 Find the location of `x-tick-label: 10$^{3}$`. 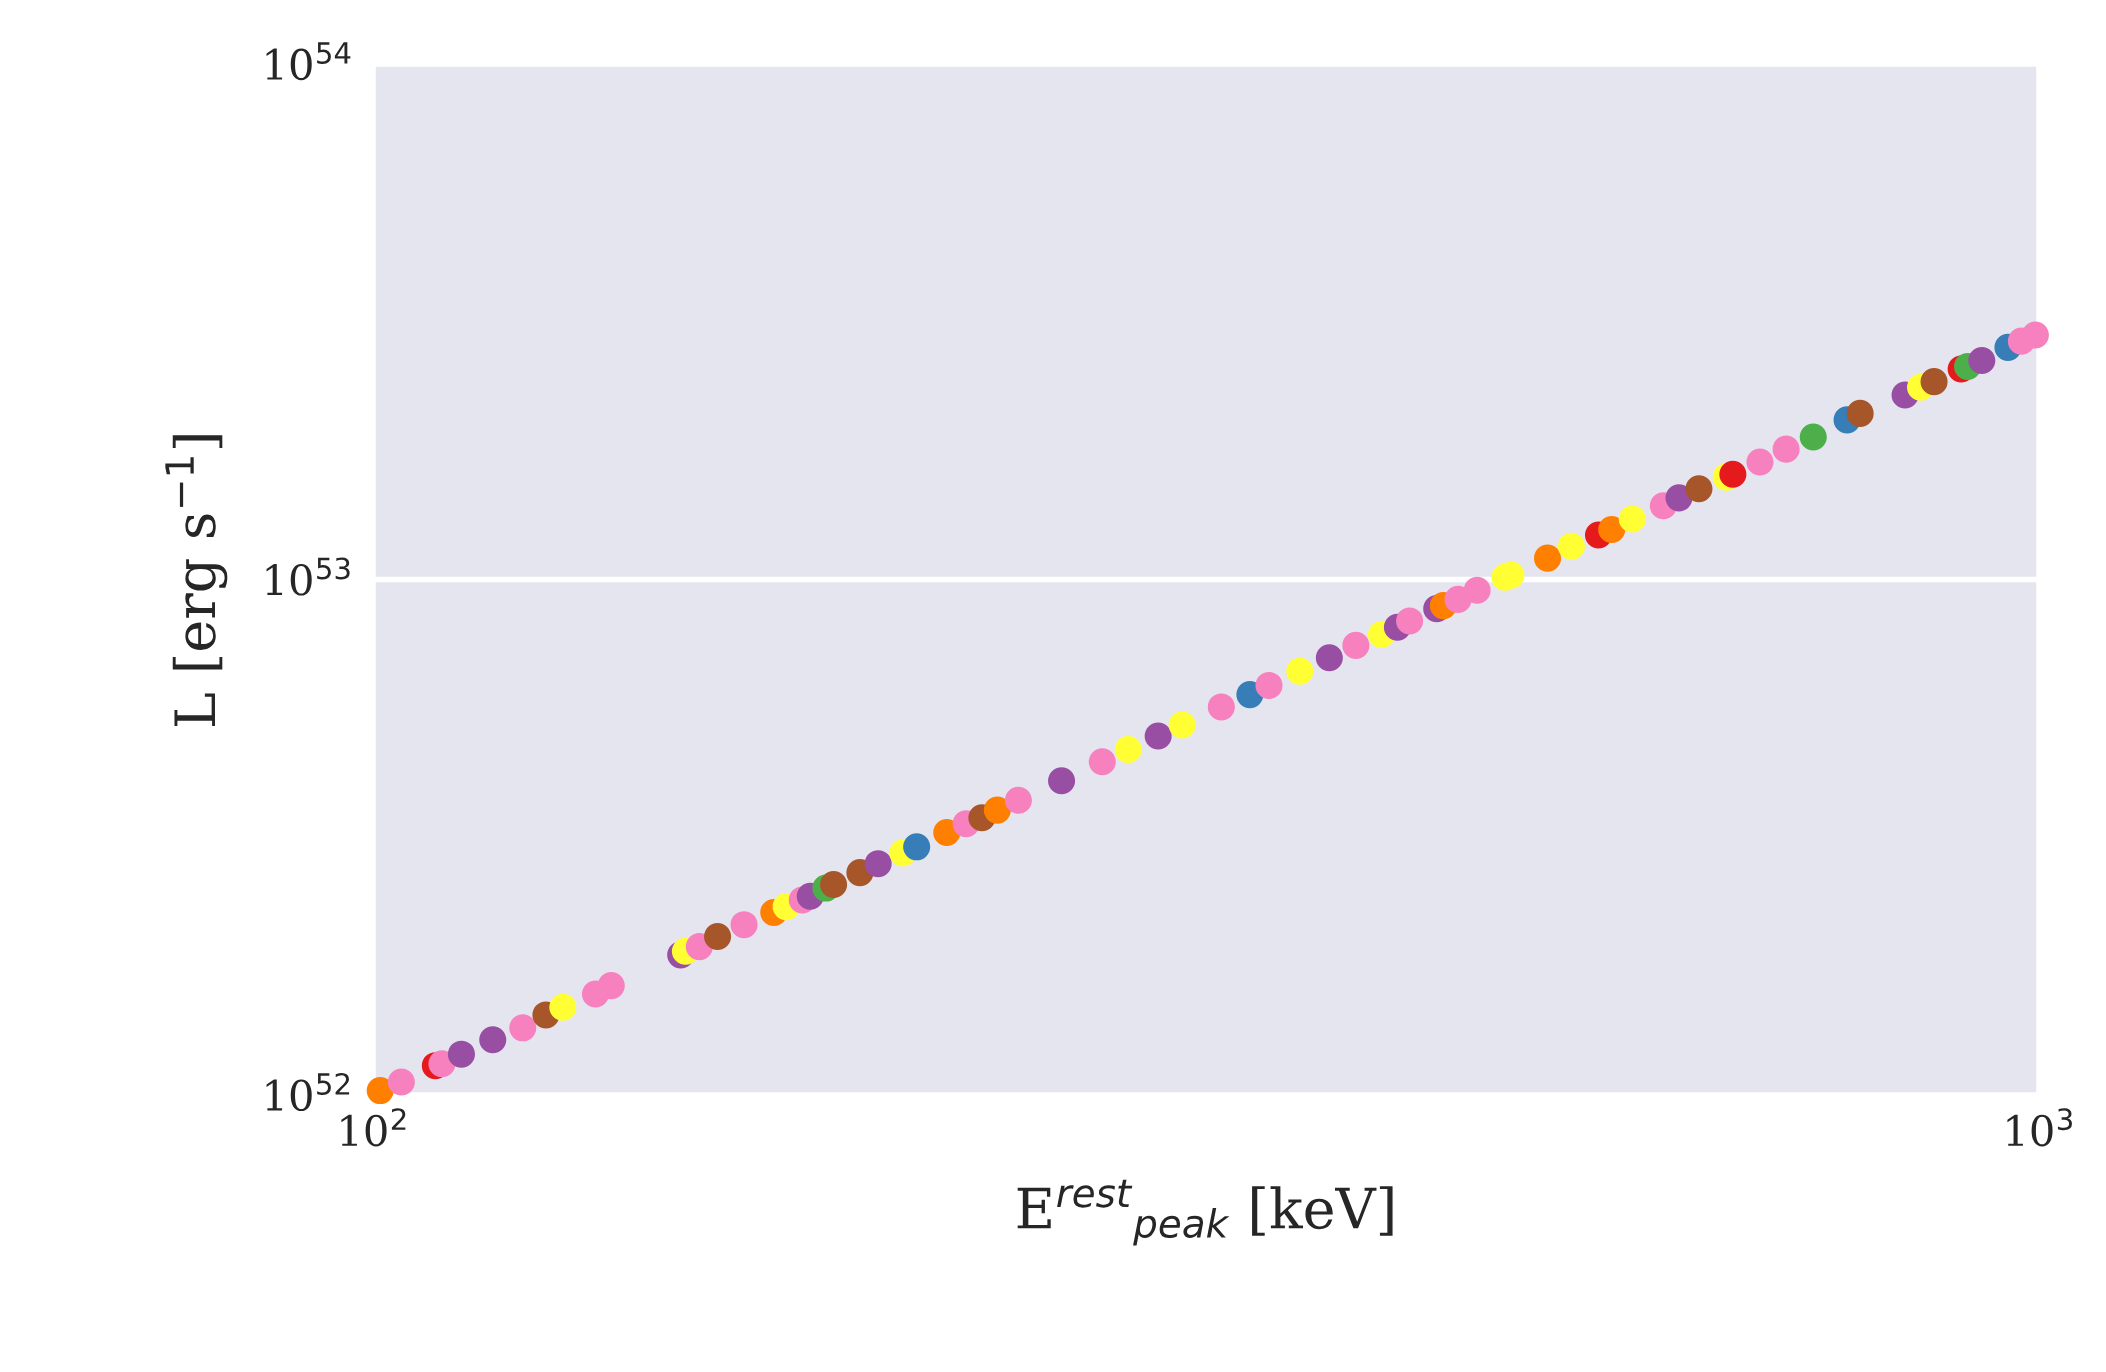

x-tick-label: 10$^{3}$ is located at coordinates (2039, 1127).